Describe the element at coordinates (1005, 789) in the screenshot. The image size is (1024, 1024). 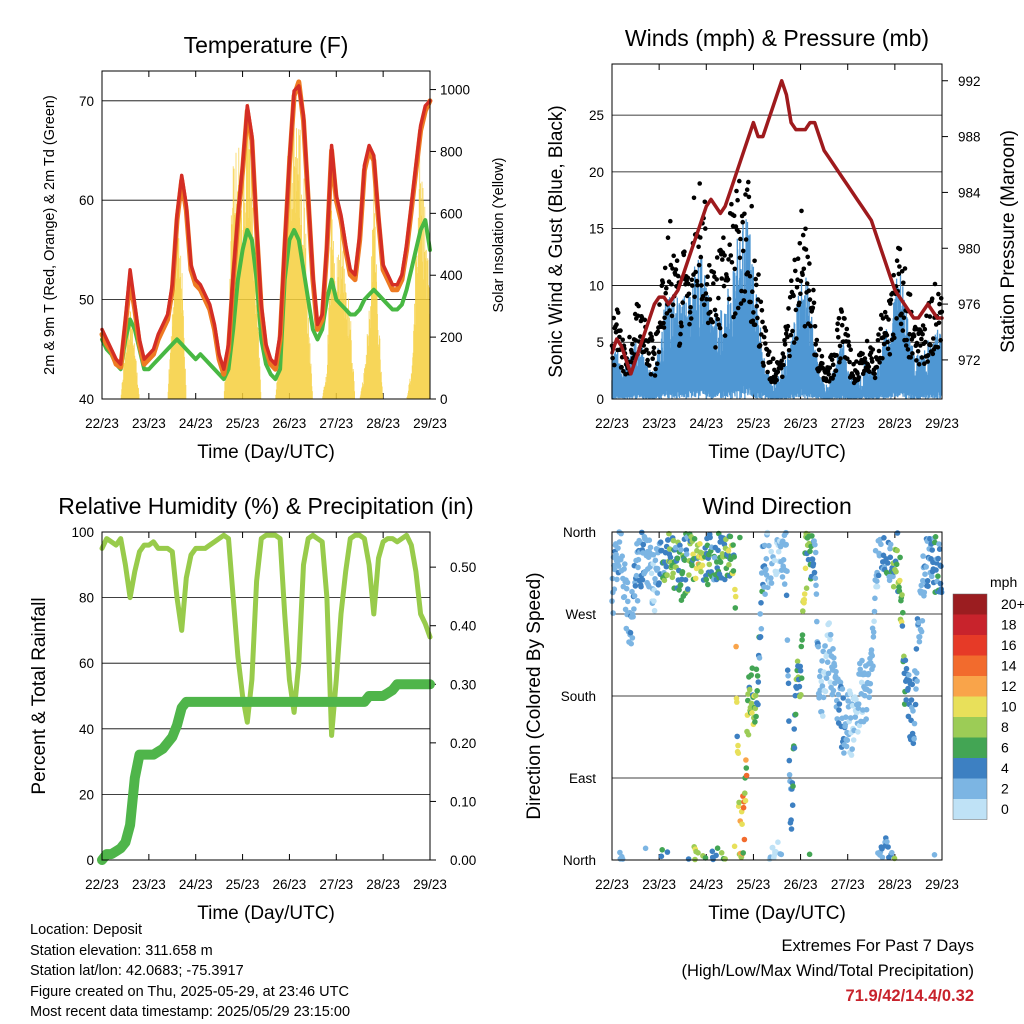
I see `speed-legend-label: 2` at that location.